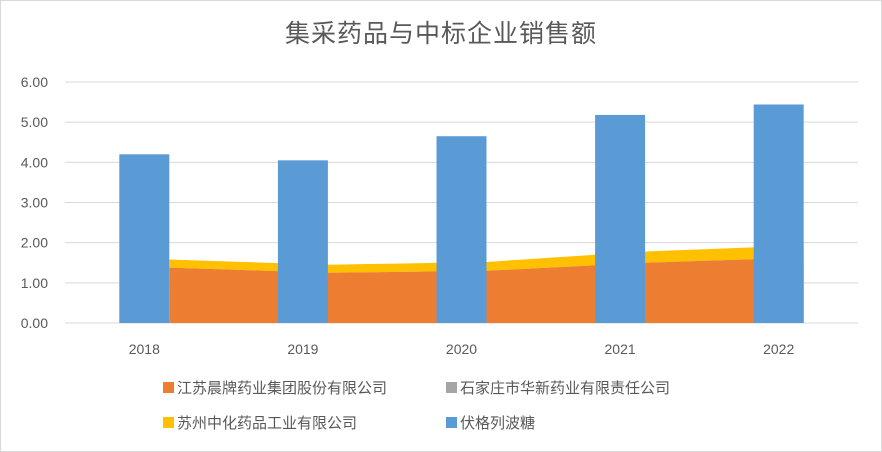 This screenshot has width=882, height=452. Describe the element at coordinates (620, 349) in the screenshot. I see `x-tick-label: 2021` at that location.